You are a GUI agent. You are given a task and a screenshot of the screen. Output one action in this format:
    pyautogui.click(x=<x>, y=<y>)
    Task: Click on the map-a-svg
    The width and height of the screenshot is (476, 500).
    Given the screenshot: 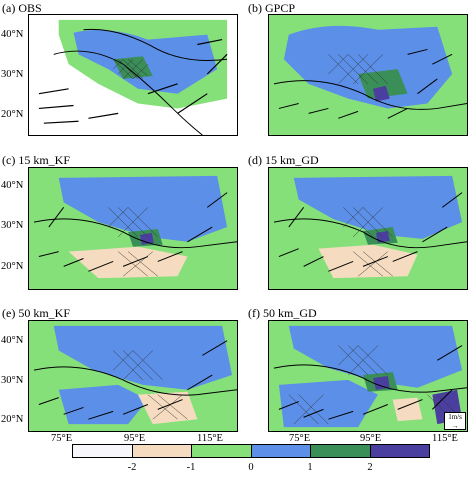 What is the action you would take?
    pyautogui.click(x=133, y=75)
    